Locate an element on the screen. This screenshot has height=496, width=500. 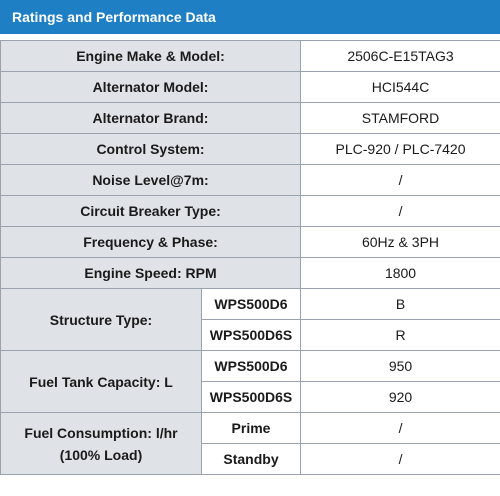
row-label-alternator-model: Alternator Model: is located at coordinates (151, 87).